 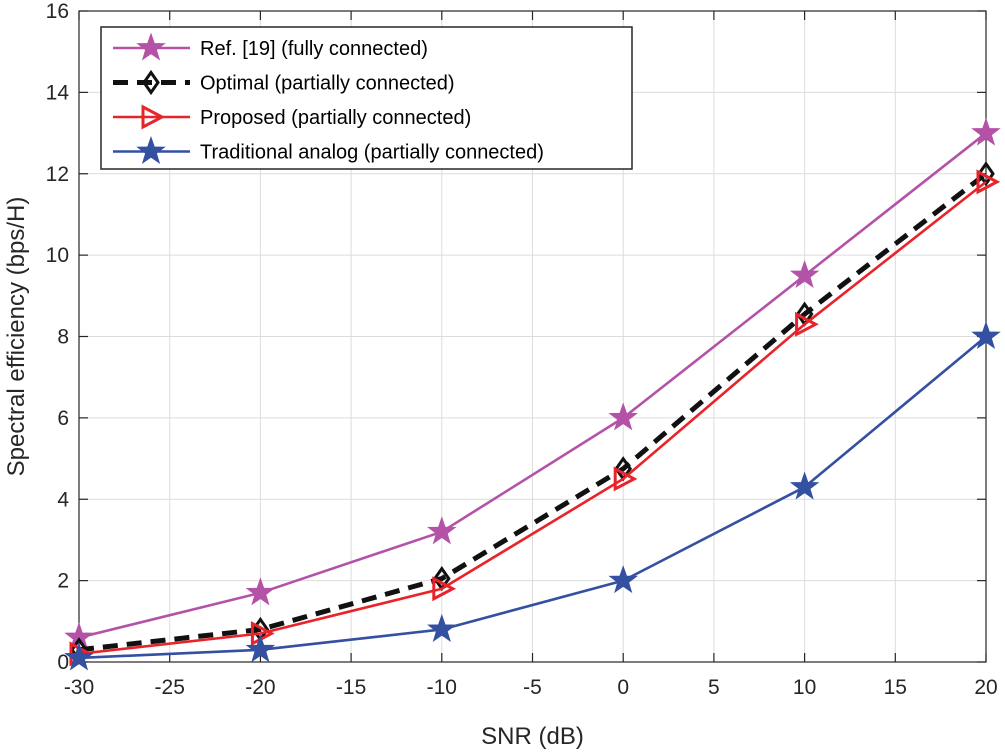 I want to click on legend-entry: Ref. [19] (fully connected), so click(x=270, y=46).